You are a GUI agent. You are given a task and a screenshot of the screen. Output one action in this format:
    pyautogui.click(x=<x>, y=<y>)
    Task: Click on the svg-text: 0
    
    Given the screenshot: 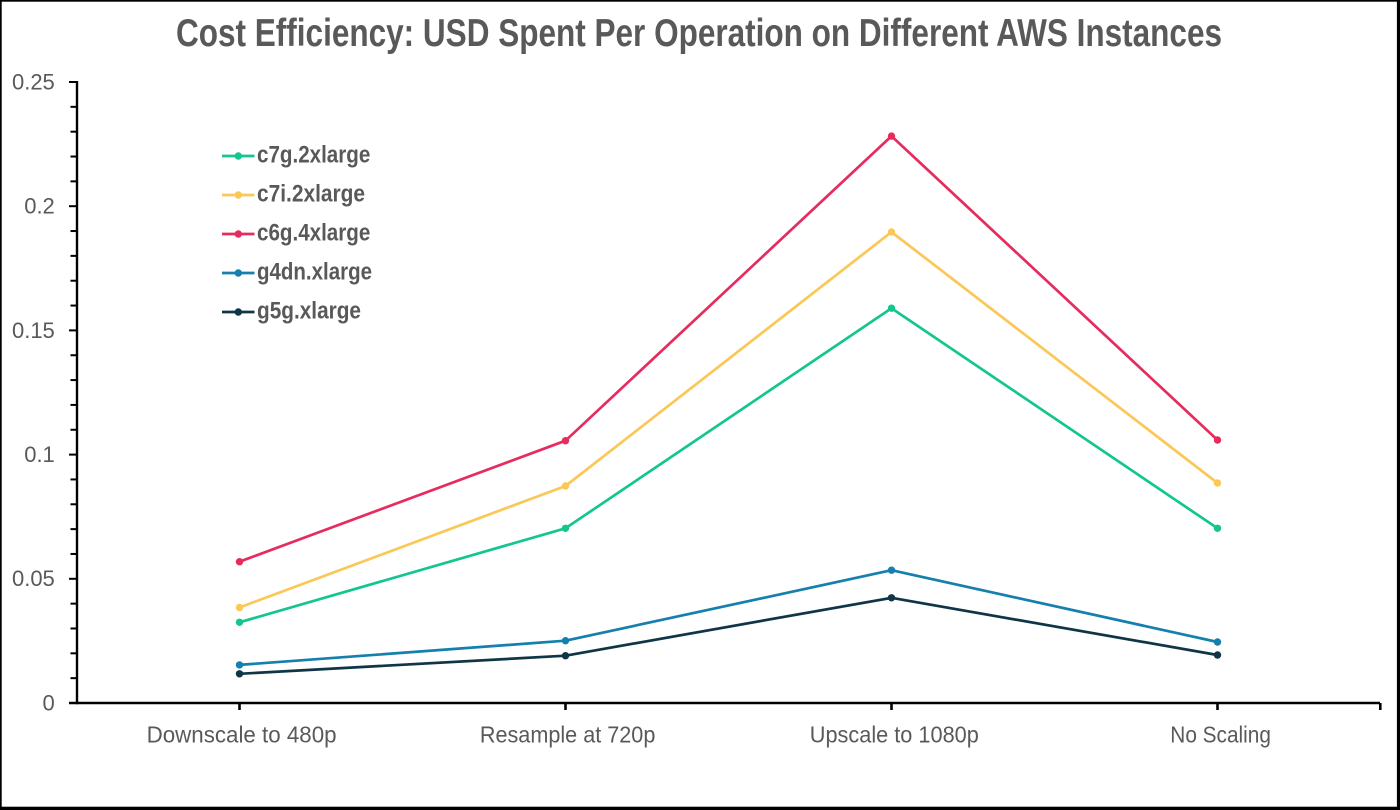 What is the action you would take?
    pyautogui.click(x=49, y=702)
    